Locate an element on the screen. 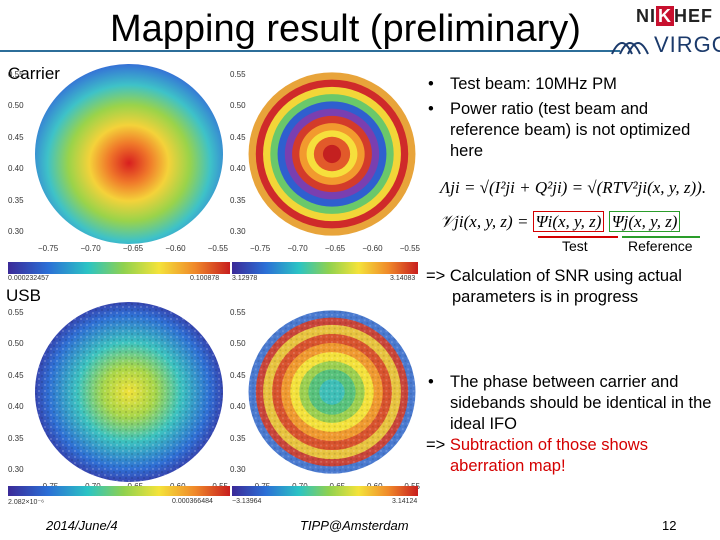  nikhef-logo: NI K HEF is located at coordinates (674, 16).